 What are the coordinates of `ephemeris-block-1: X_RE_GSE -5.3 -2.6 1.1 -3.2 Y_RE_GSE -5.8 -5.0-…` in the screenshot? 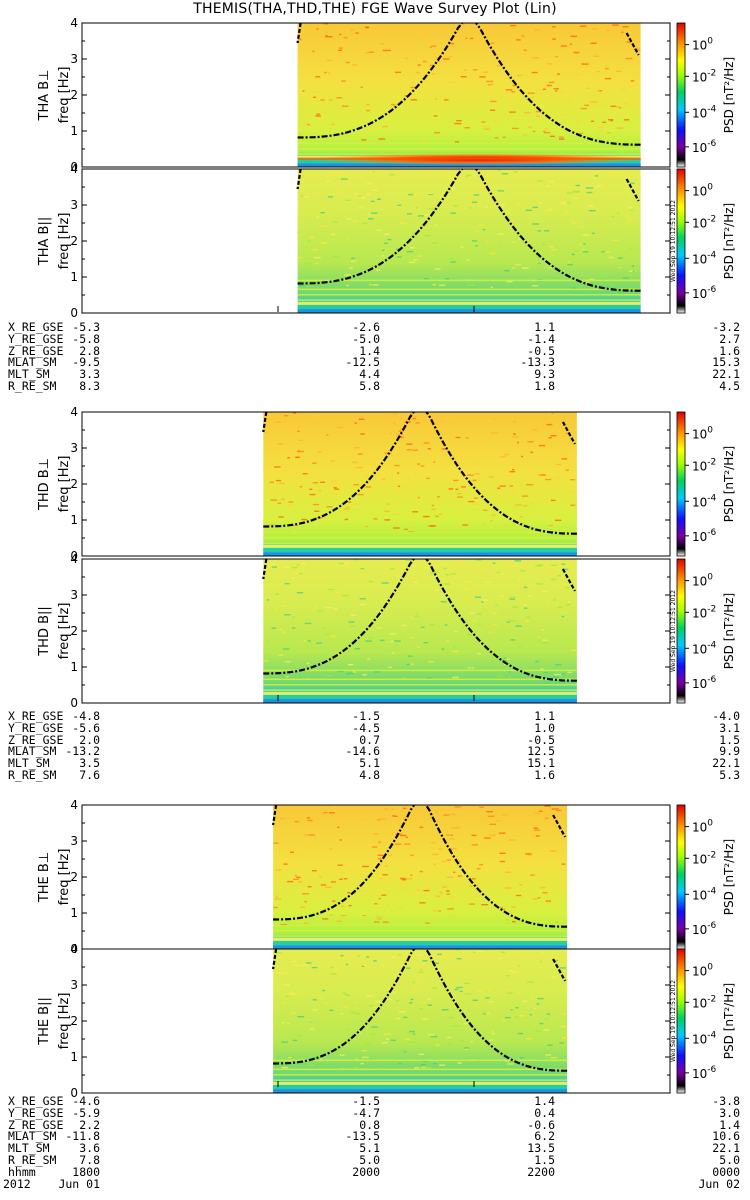 It's located at (375, 361).